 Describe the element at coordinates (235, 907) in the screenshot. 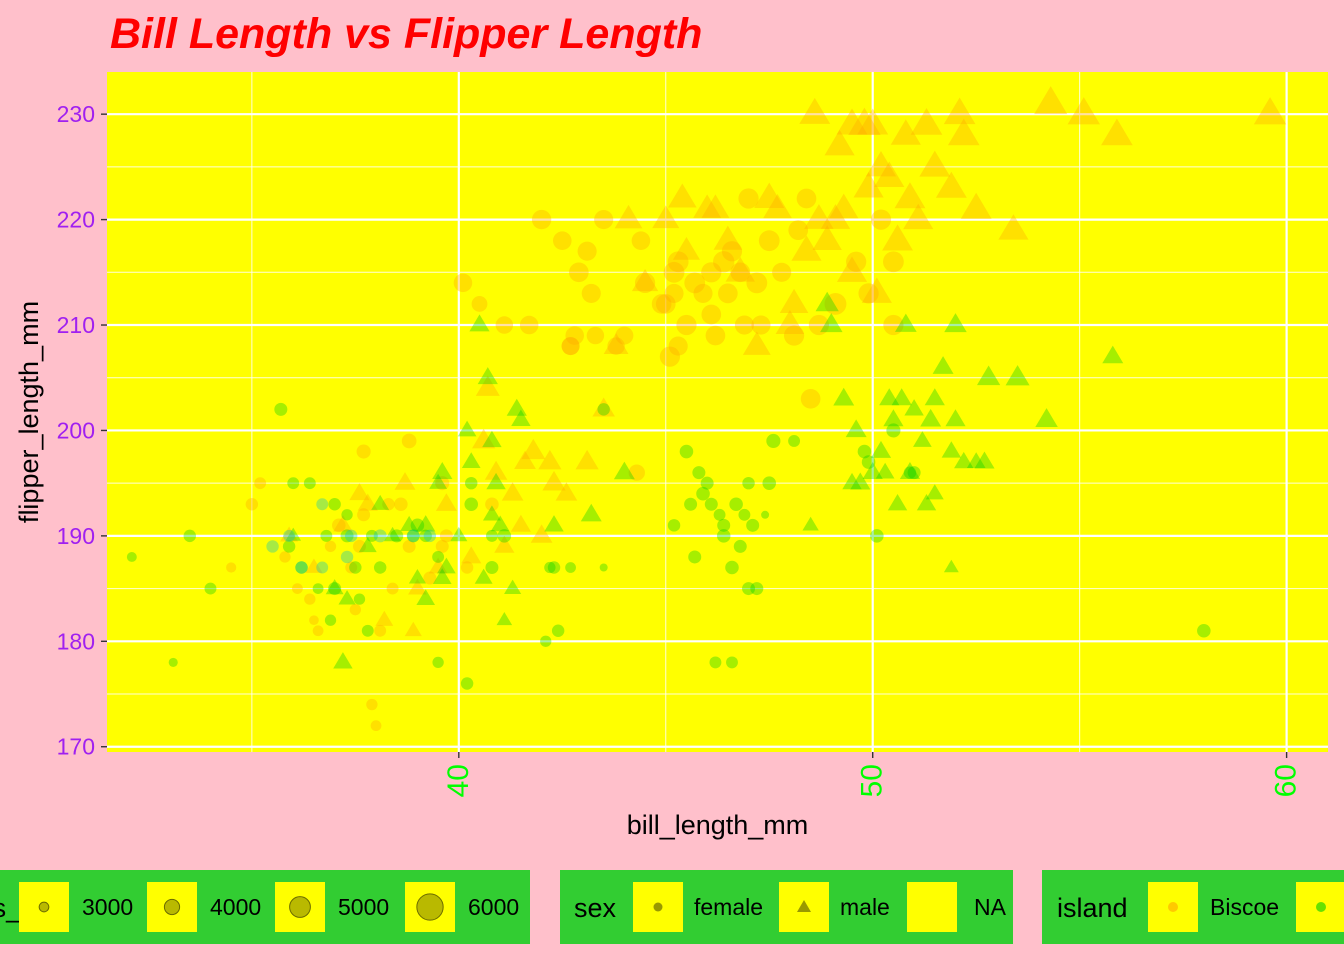

I see `legend-label: 4000` at that location.